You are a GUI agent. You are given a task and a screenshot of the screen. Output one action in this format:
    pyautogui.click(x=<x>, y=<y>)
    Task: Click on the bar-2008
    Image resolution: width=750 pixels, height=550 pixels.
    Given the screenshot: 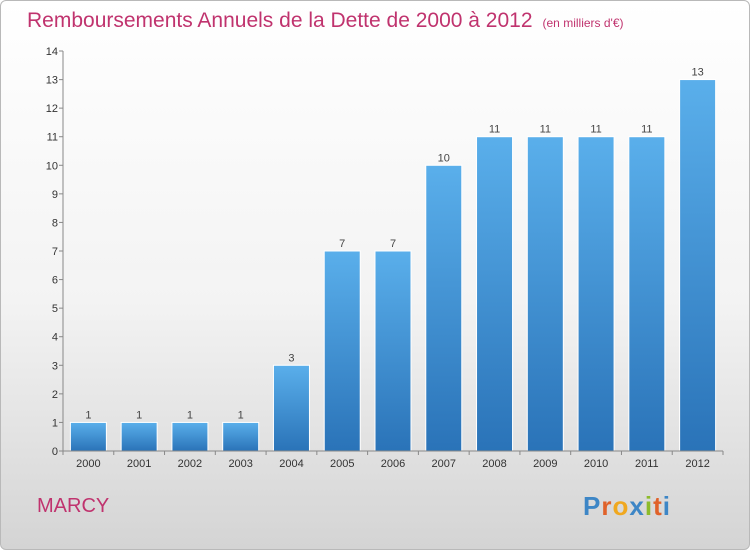 What is the action you would take?
    pyautogui.click(x=495, y=294)
    